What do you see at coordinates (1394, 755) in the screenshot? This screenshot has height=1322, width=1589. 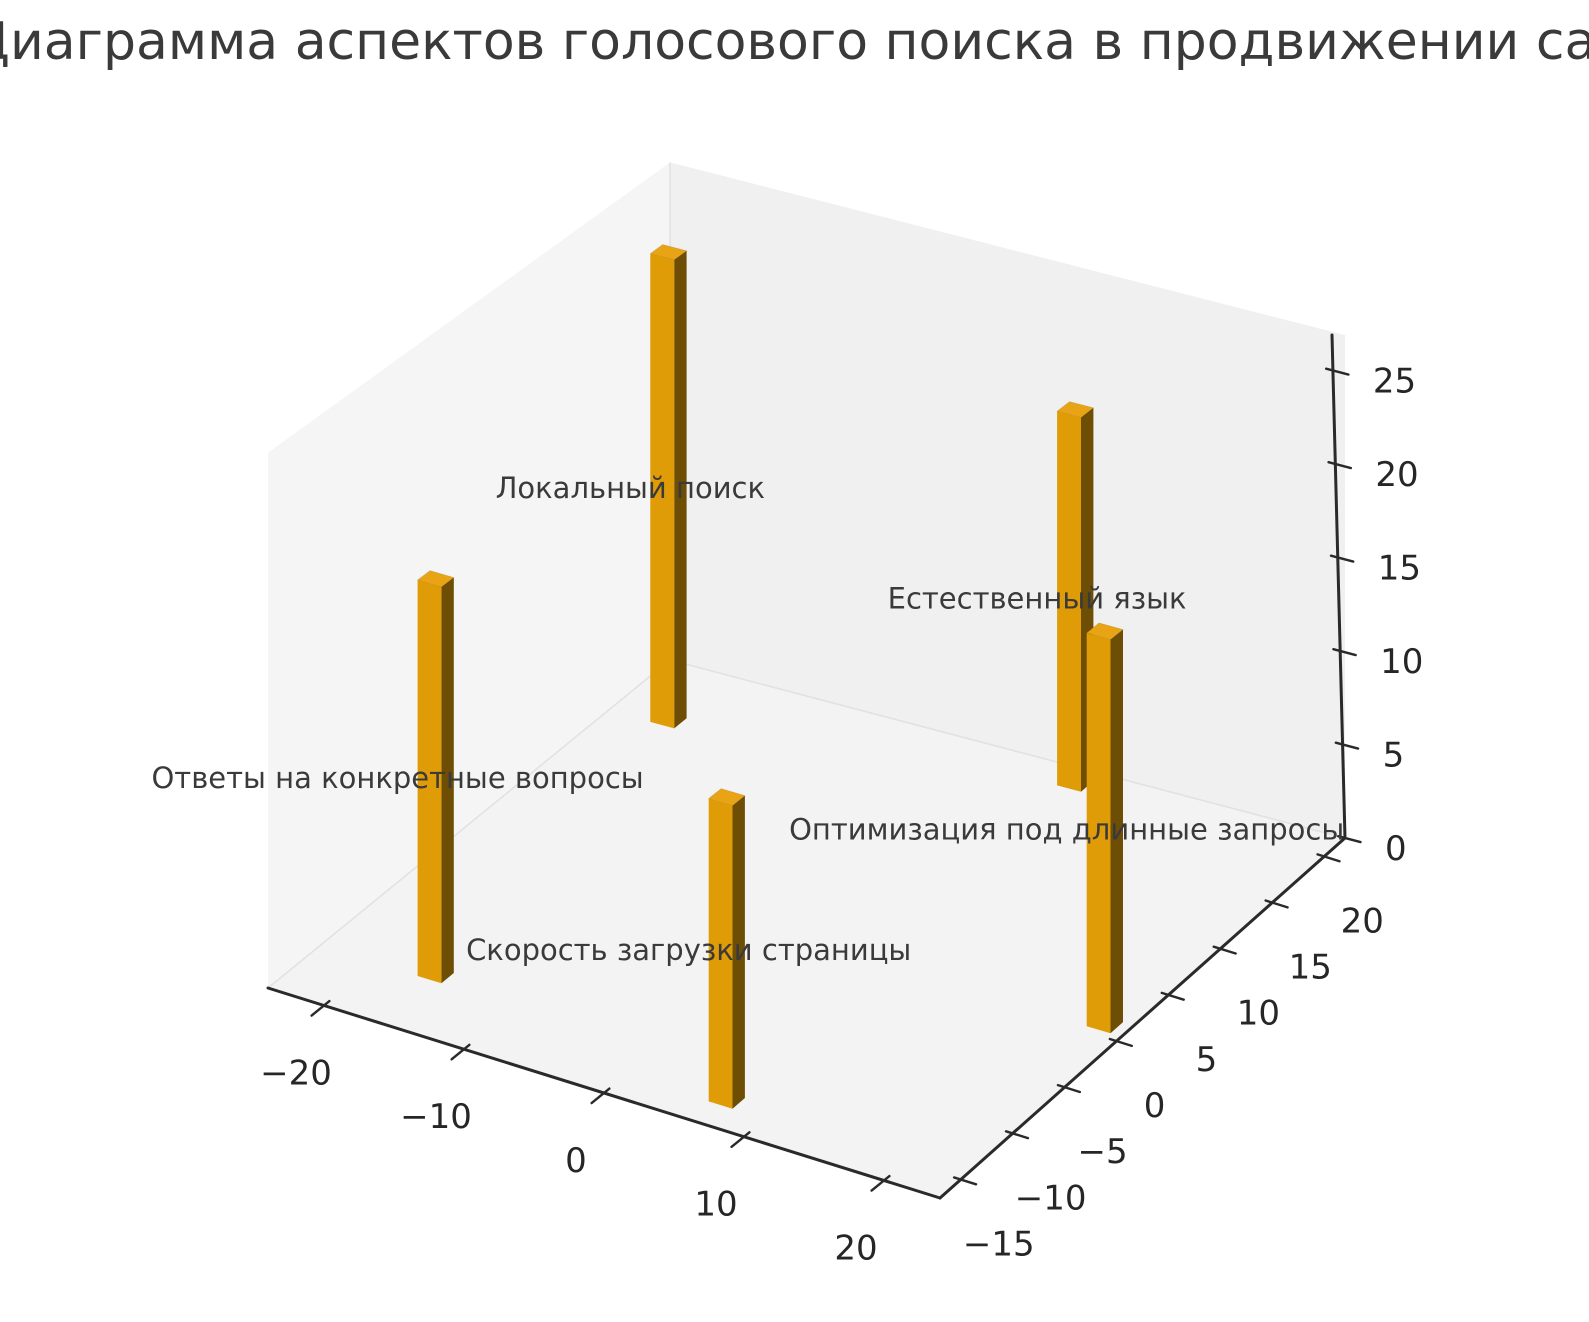 I see `z-tick-label: 5` at bounding box center [1394, 755].